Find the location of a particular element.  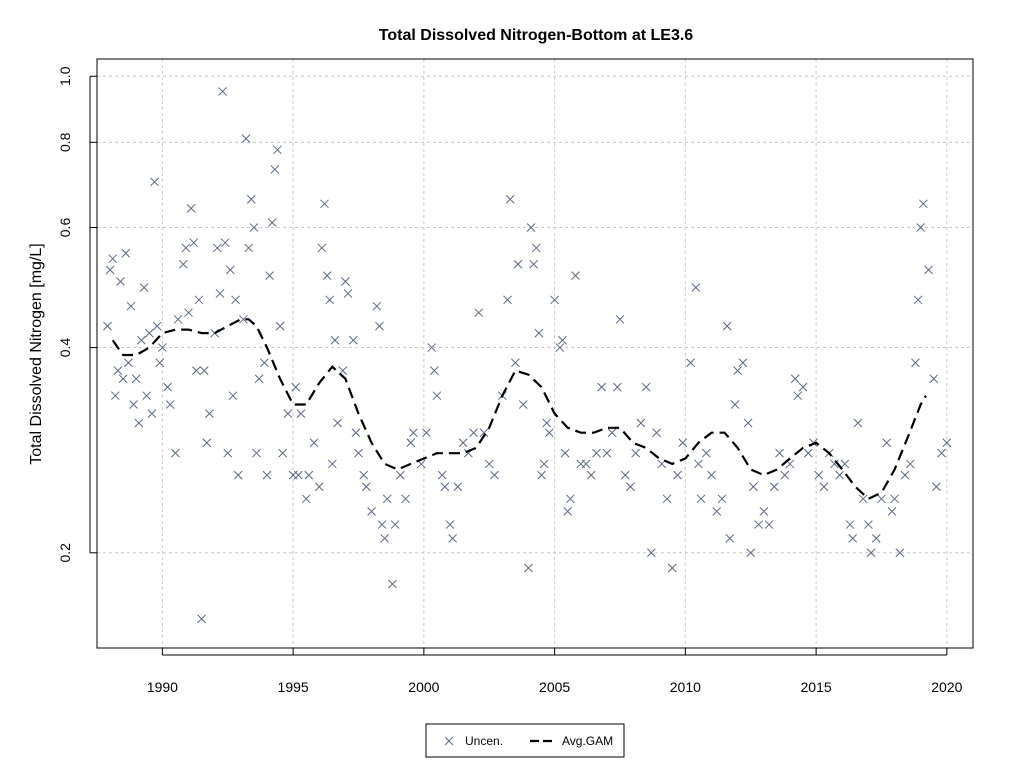

legend-x-mark is located at coordinates (449, 741).